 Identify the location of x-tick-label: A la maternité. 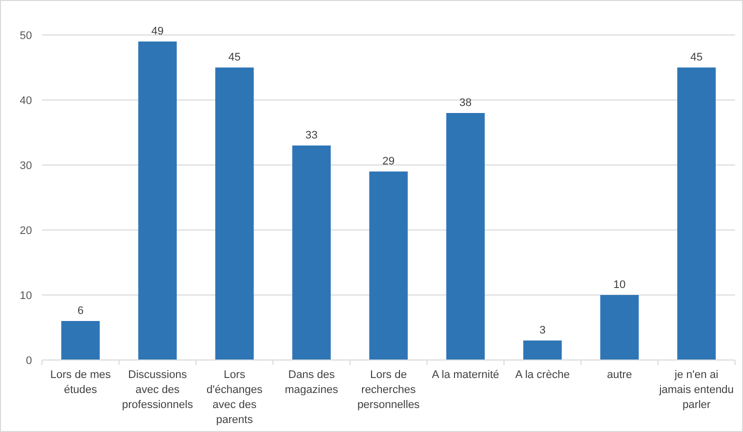
(466, 375).